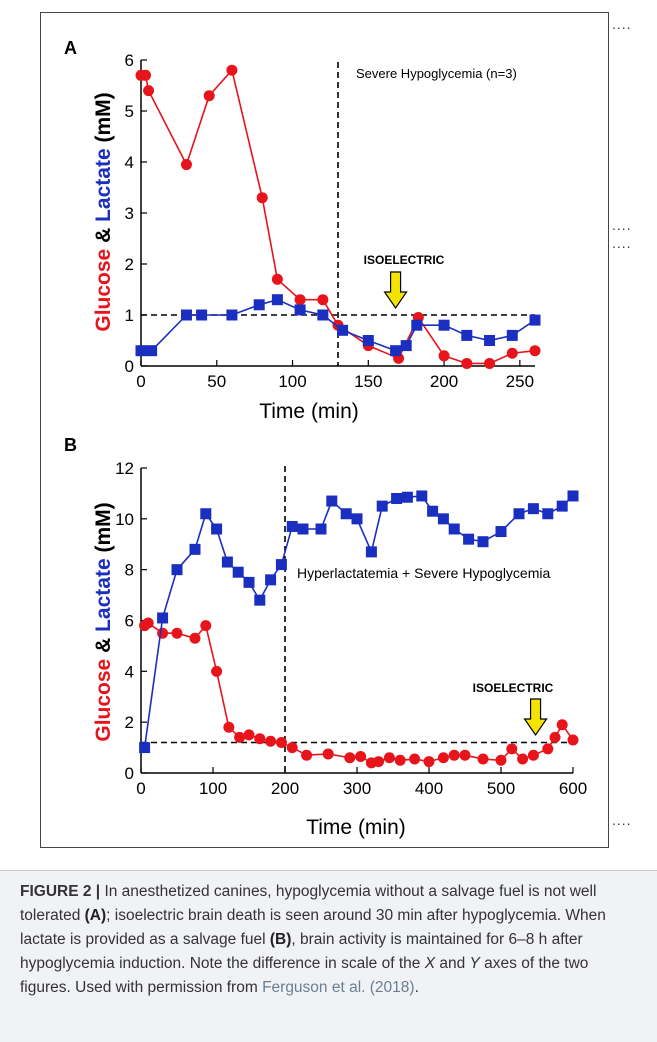  I want to click on panel-b-ylabel-lactate: Lactate, so click(103, 595).